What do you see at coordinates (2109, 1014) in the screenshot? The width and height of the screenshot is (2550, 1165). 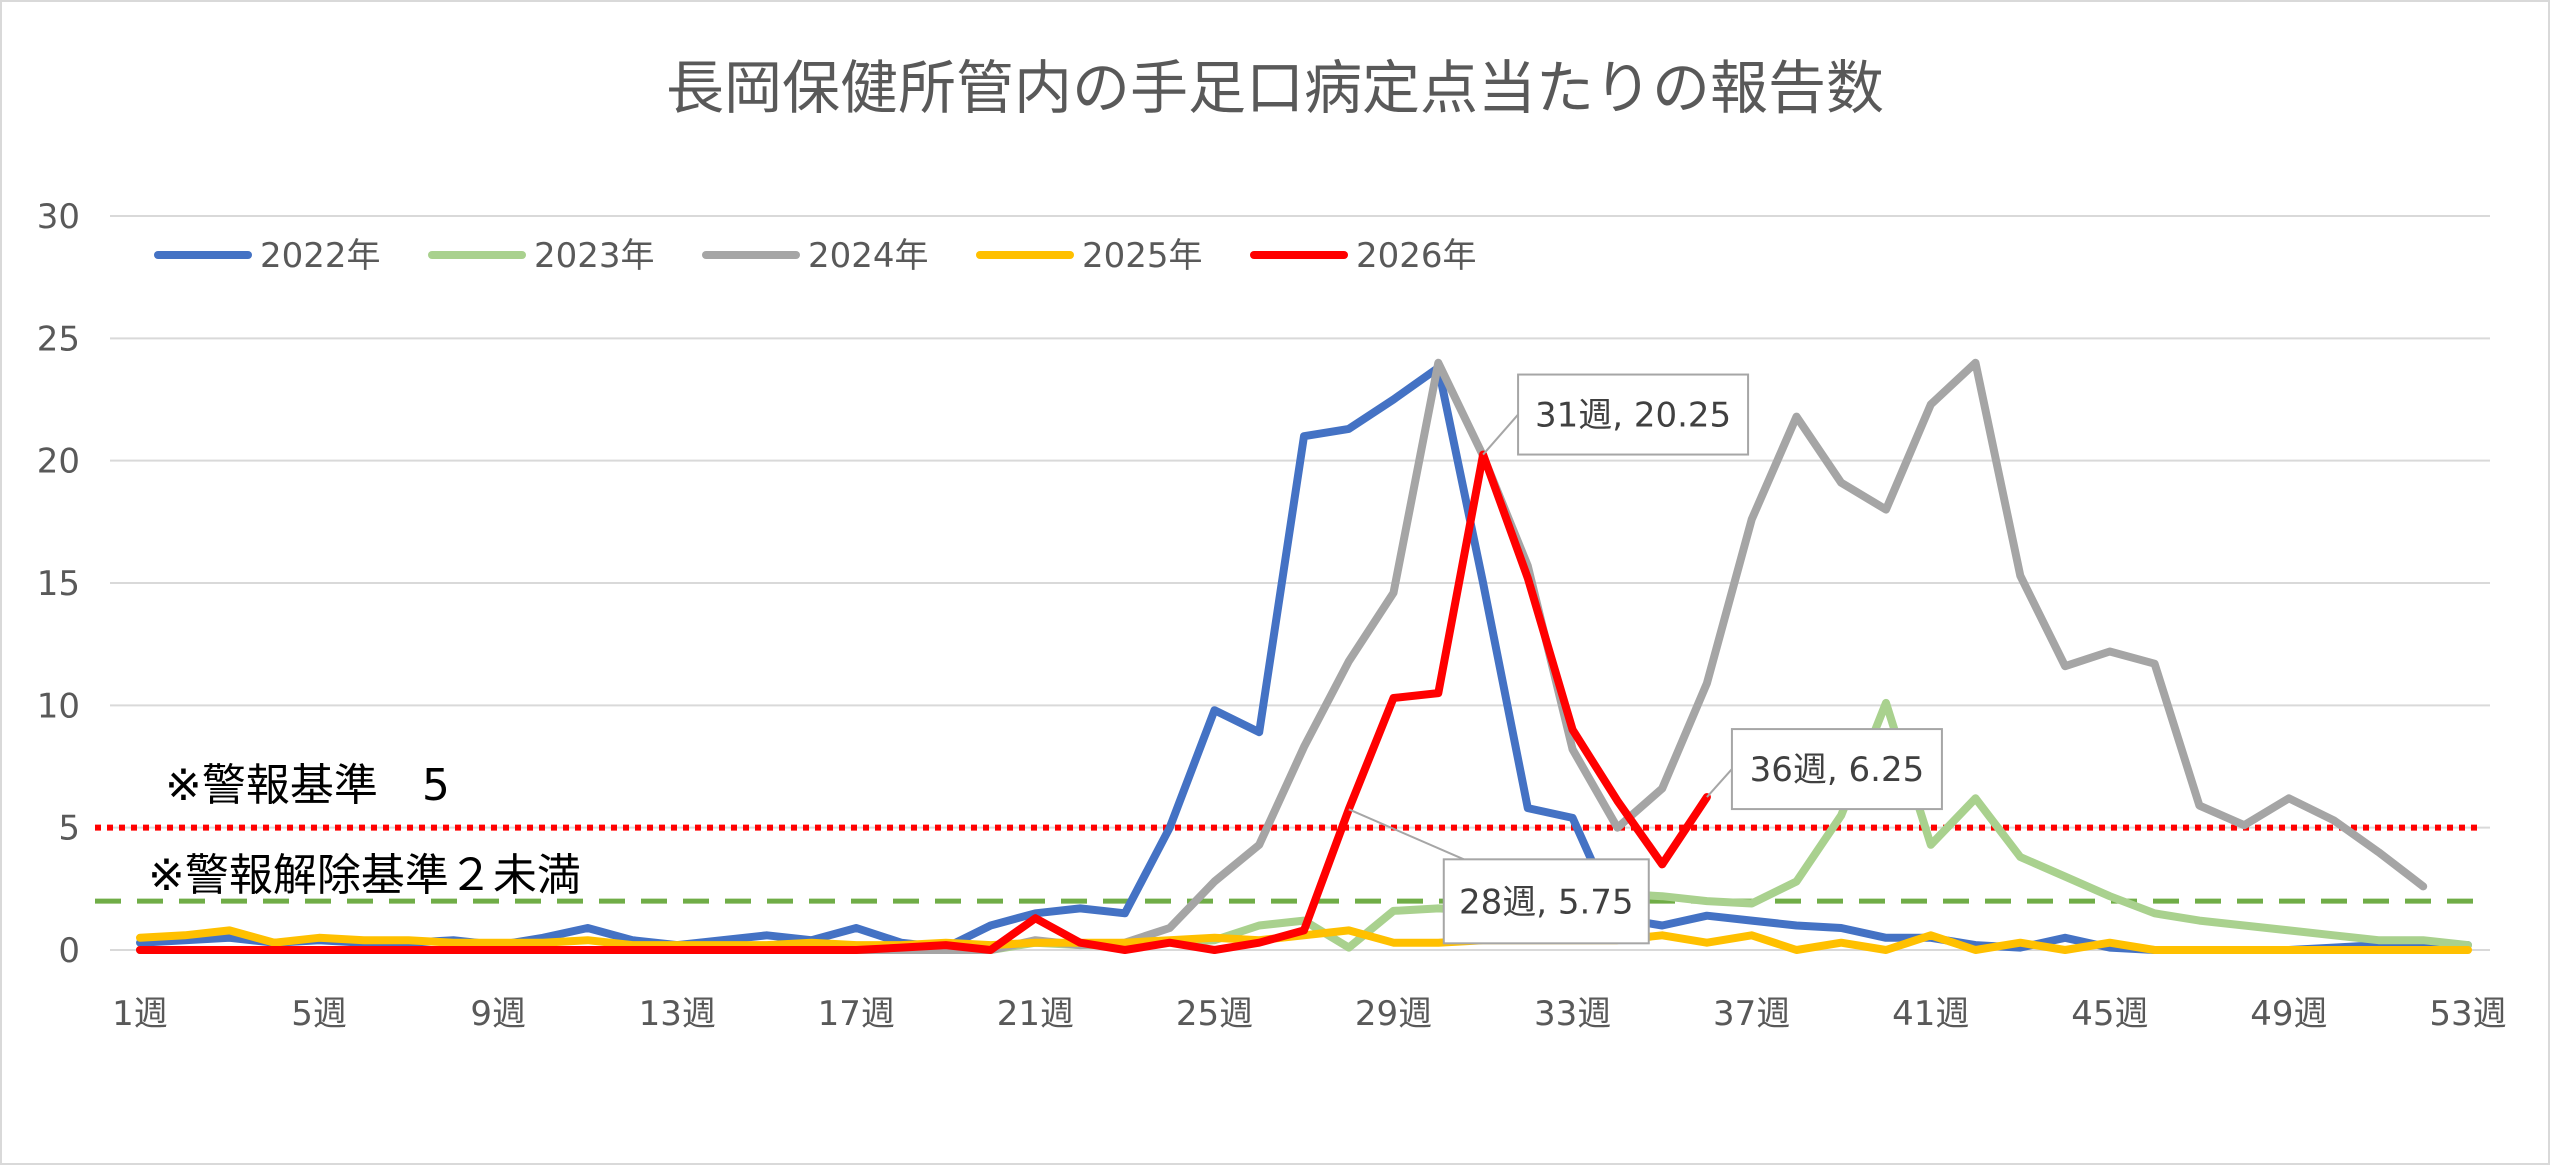 I see `x-tick-label: 45週` at bounding box center [2109, 1014].